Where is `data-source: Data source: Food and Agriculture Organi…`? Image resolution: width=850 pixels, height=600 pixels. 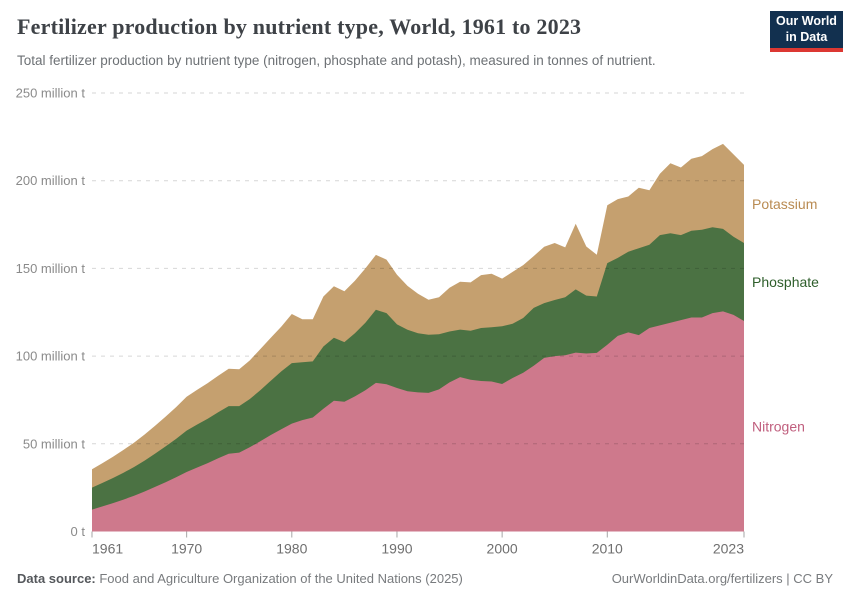 data-source: Data source: Food and Agriculture Organi… is located at coordinates (240, 578).